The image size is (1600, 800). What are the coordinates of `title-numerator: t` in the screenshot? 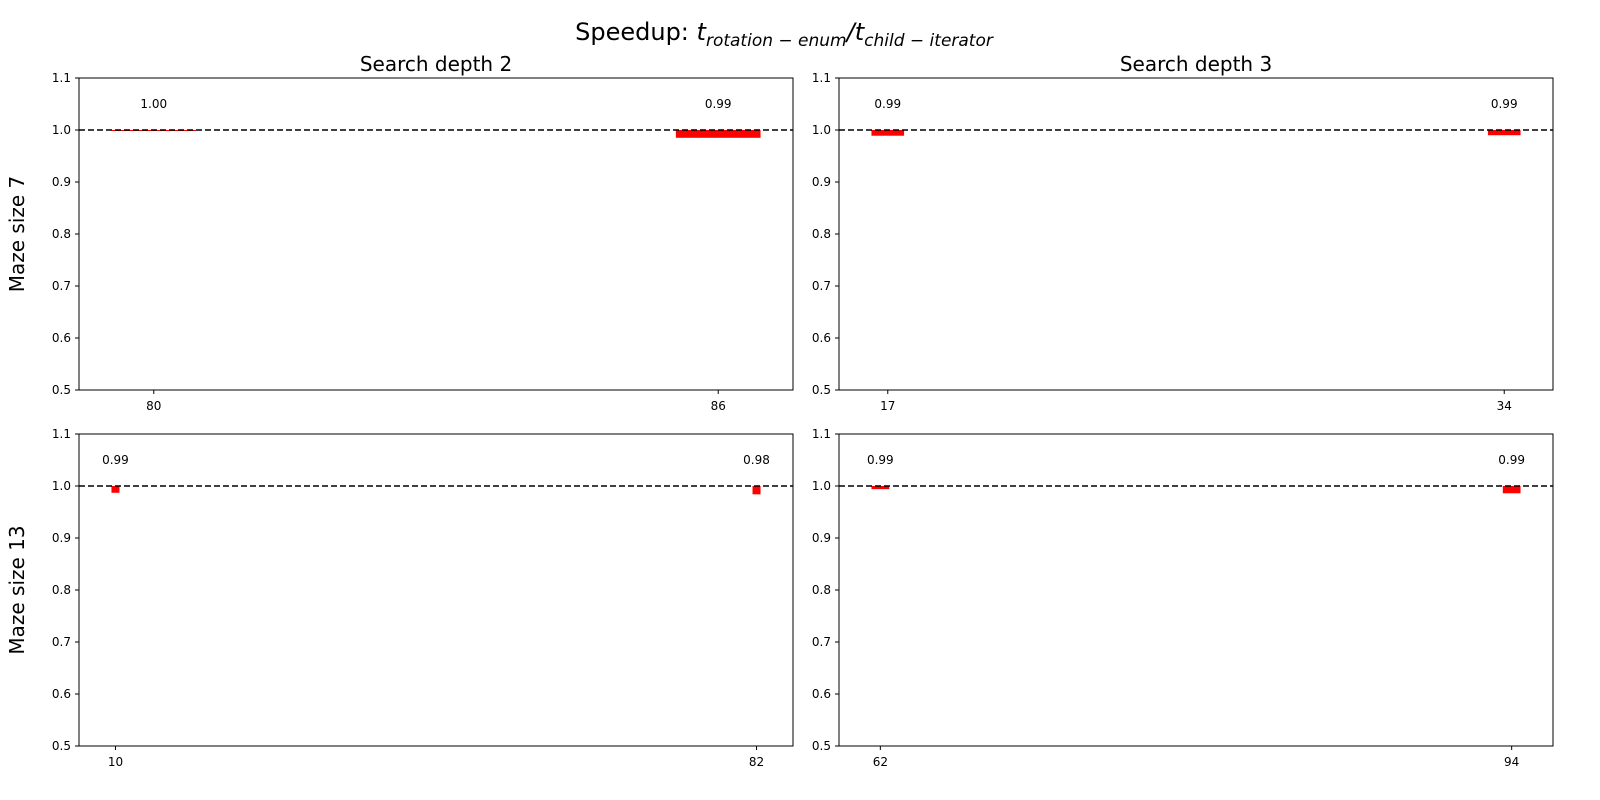 It's located at (702, 32).